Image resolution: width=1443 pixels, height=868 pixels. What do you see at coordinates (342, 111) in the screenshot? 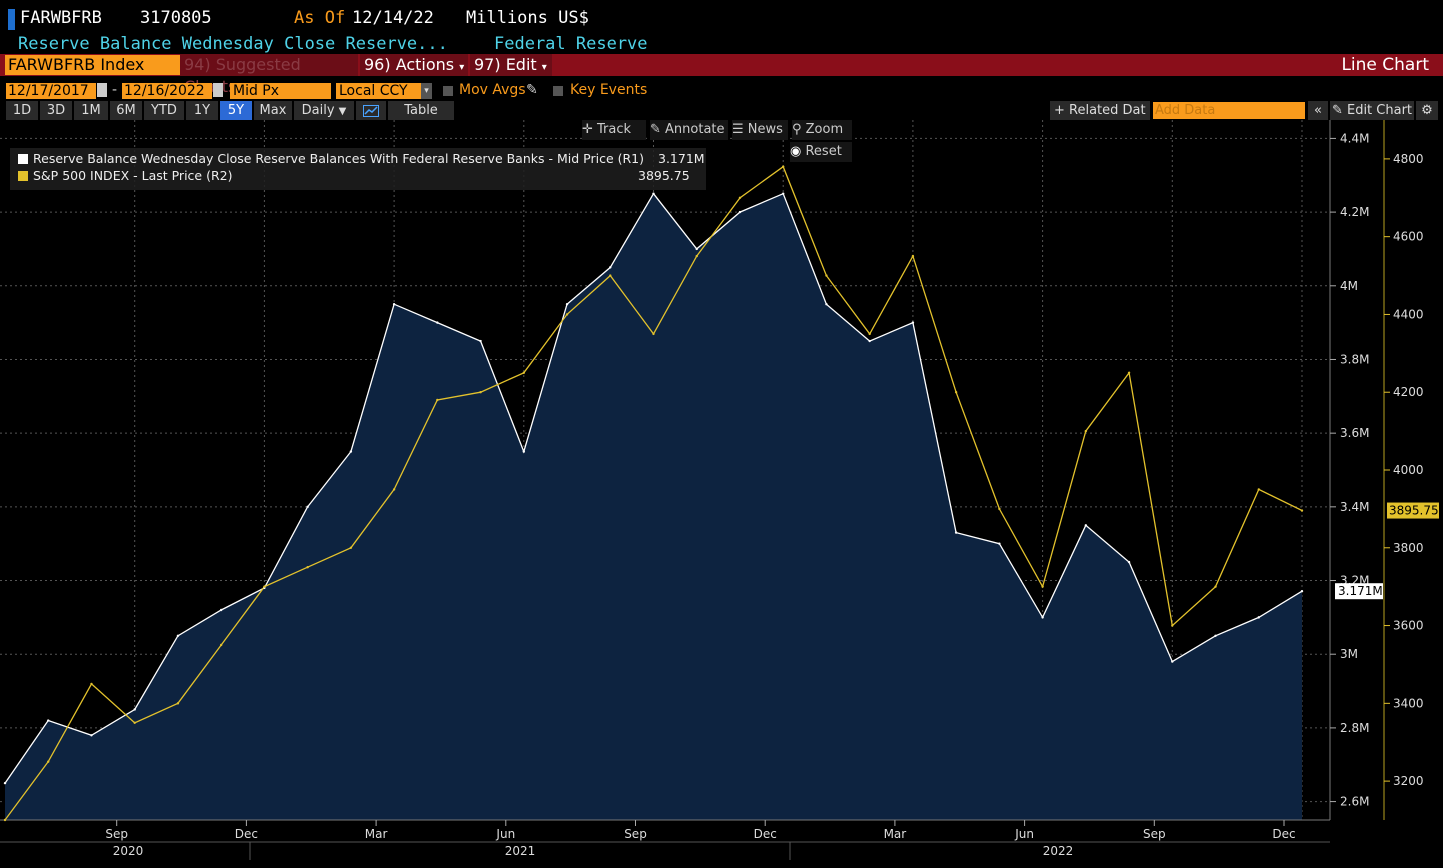
I see `caret-down-icon: ▼` at bounding box center [342, 111].